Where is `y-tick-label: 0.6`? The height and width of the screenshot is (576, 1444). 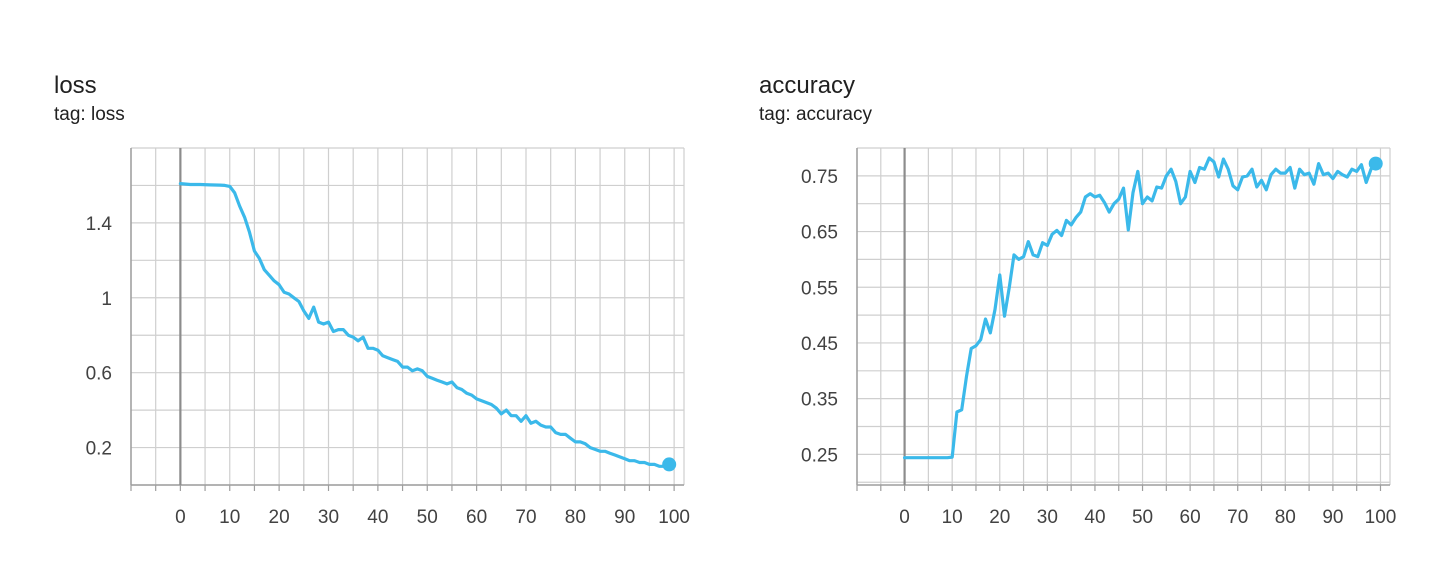 y-tick-label: 0.6 is located at coordinates (99, 374).